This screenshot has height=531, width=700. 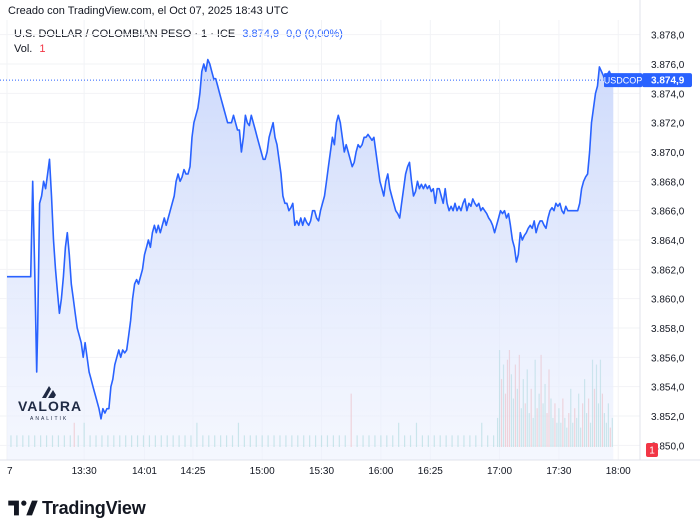 What do you see at coordinates (668, 388) in the screenshot?
I see `price-tick-label: 3.854,0` at bounding box center [668, 388].